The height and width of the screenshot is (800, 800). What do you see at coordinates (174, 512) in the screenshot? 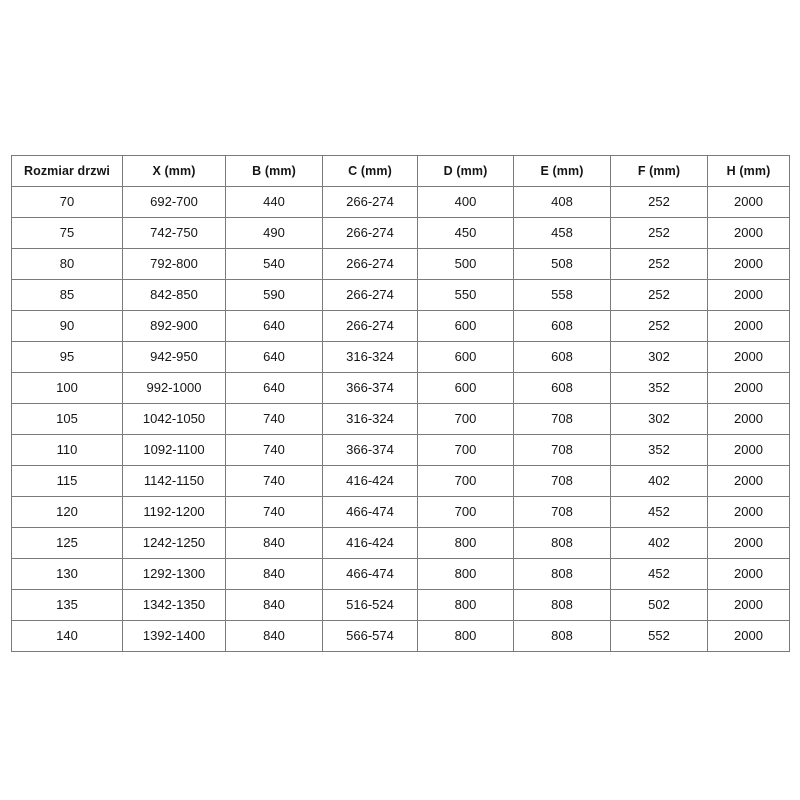
I see `cell-value: 1192-1200` at bounding box center [174, 512].